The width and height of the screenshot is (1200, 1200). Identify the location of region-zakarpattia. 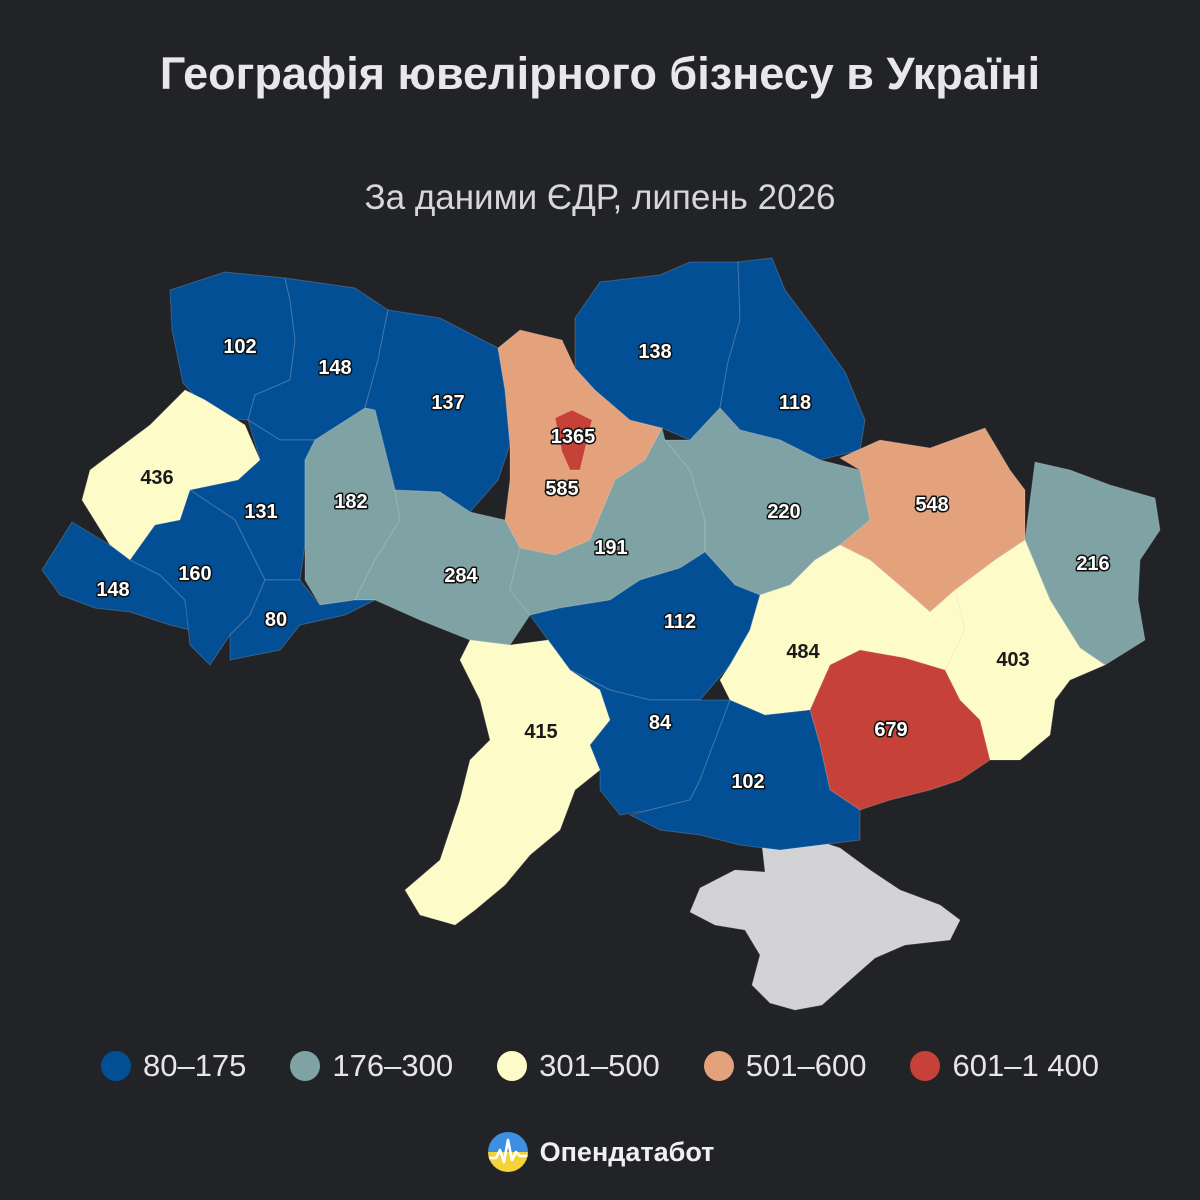
(116, 576).